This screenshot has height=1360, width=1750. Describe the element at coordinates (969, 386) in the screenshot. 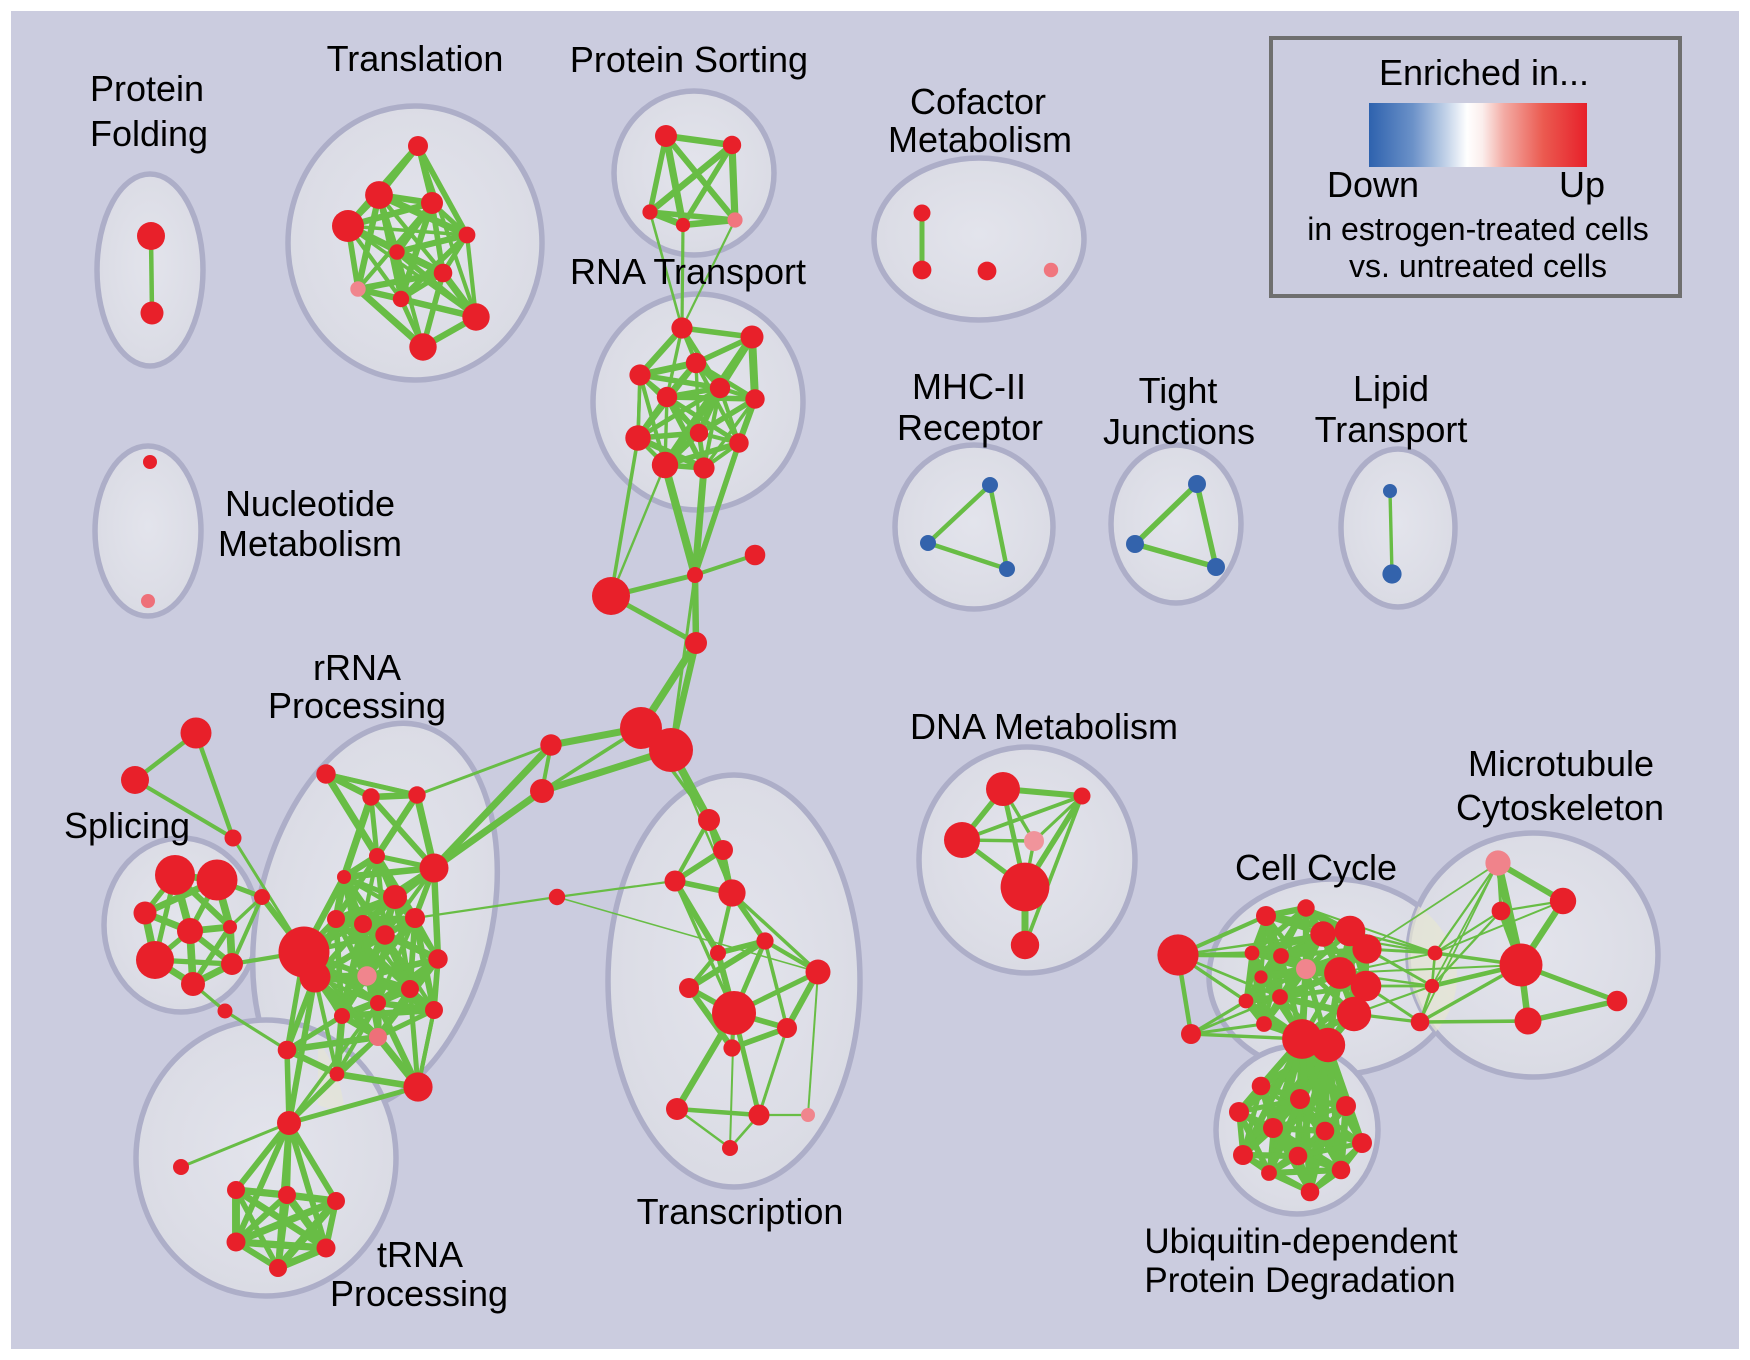

I see `svg-text: MHC-II` at that location.